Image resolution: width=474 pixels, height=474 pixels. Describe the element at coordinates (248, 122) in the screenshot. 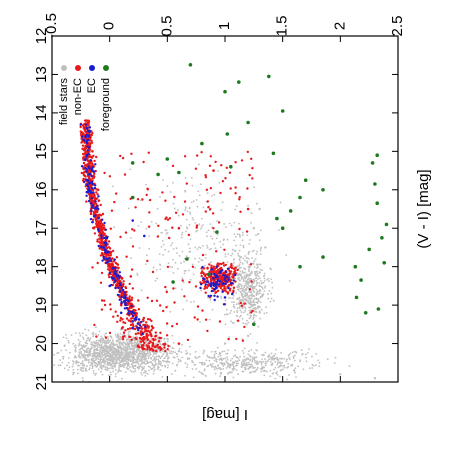

I see `foreground-point` at that location.